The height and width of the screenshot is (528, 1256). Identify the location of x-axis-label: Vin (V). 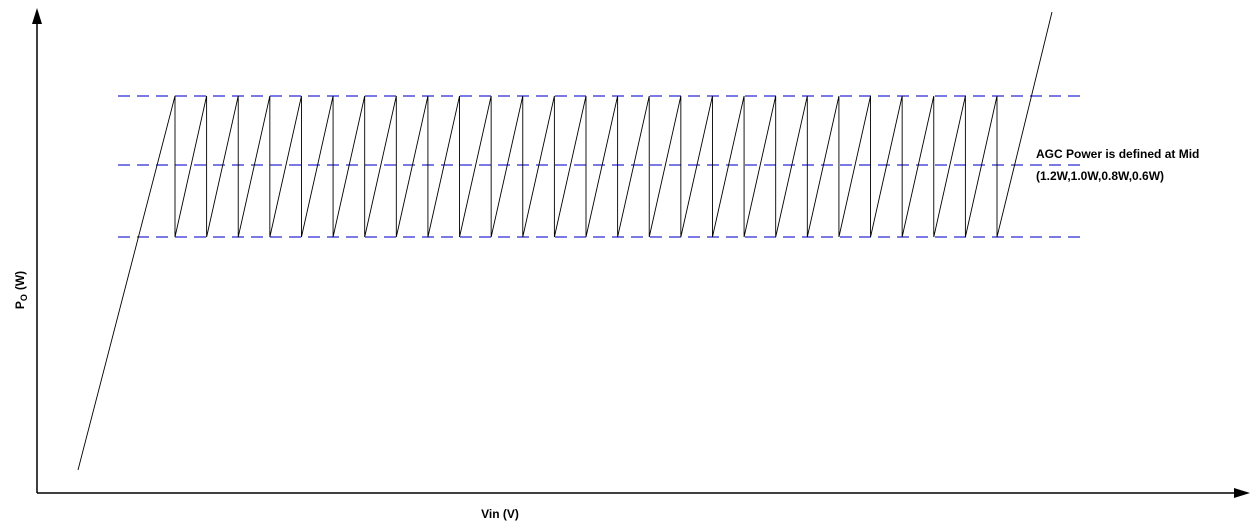
(500, 514).